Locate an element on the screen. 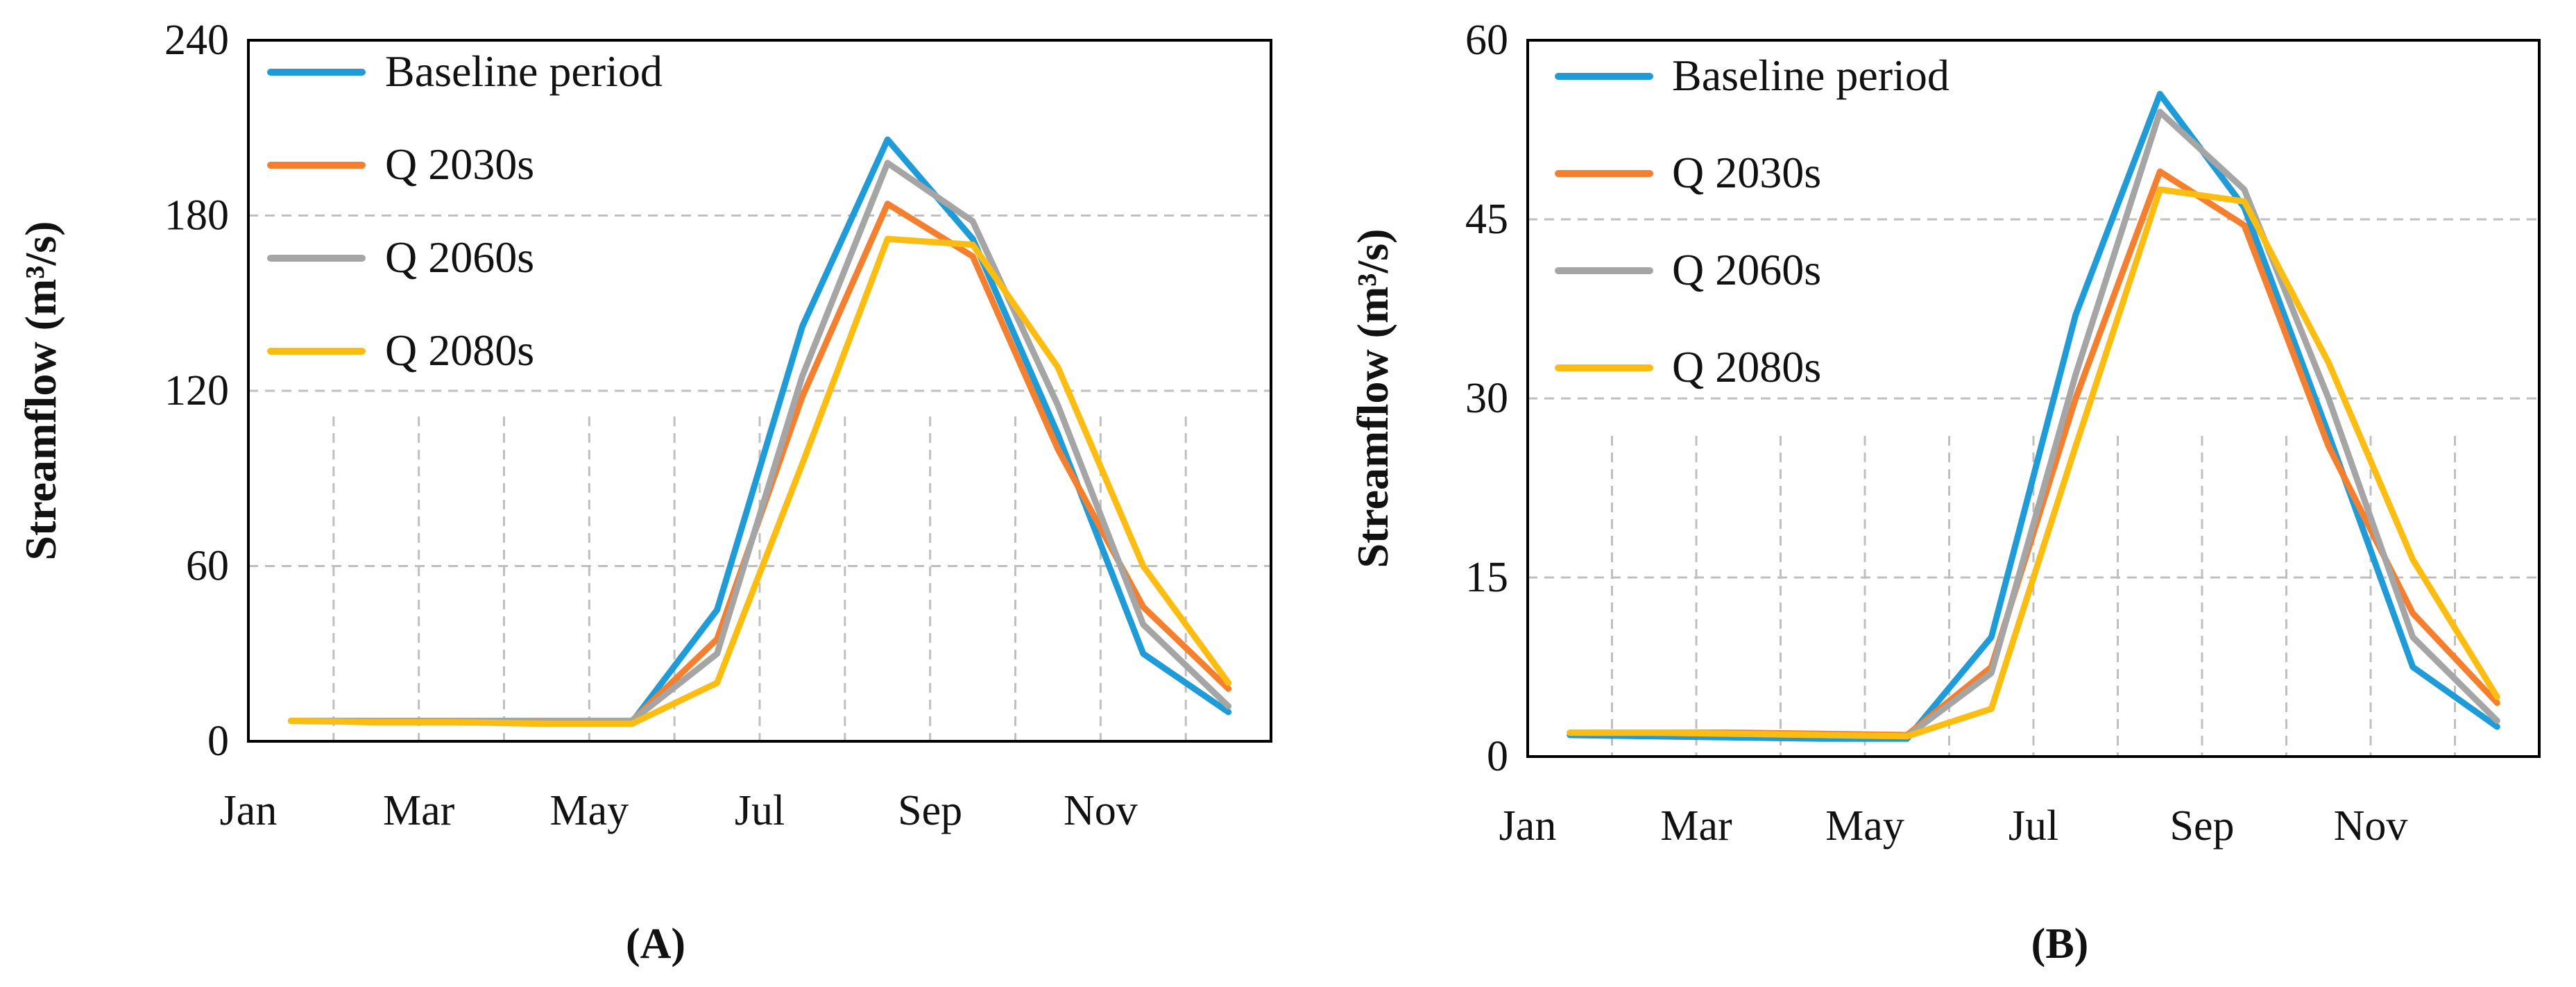 The image size is (2576, 987). panel-label: (A) is located at coordinates (655, 944).